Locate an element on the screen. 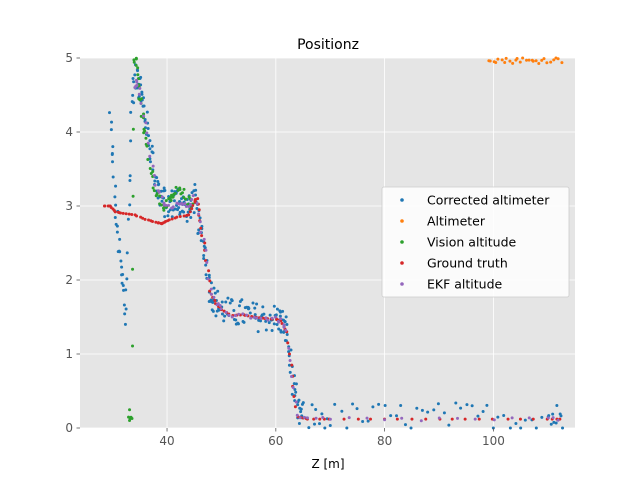 Image resolution: width=640 pixels, height=480 pixels. x-tick-label: 100 is located at coordinates (493, 441).